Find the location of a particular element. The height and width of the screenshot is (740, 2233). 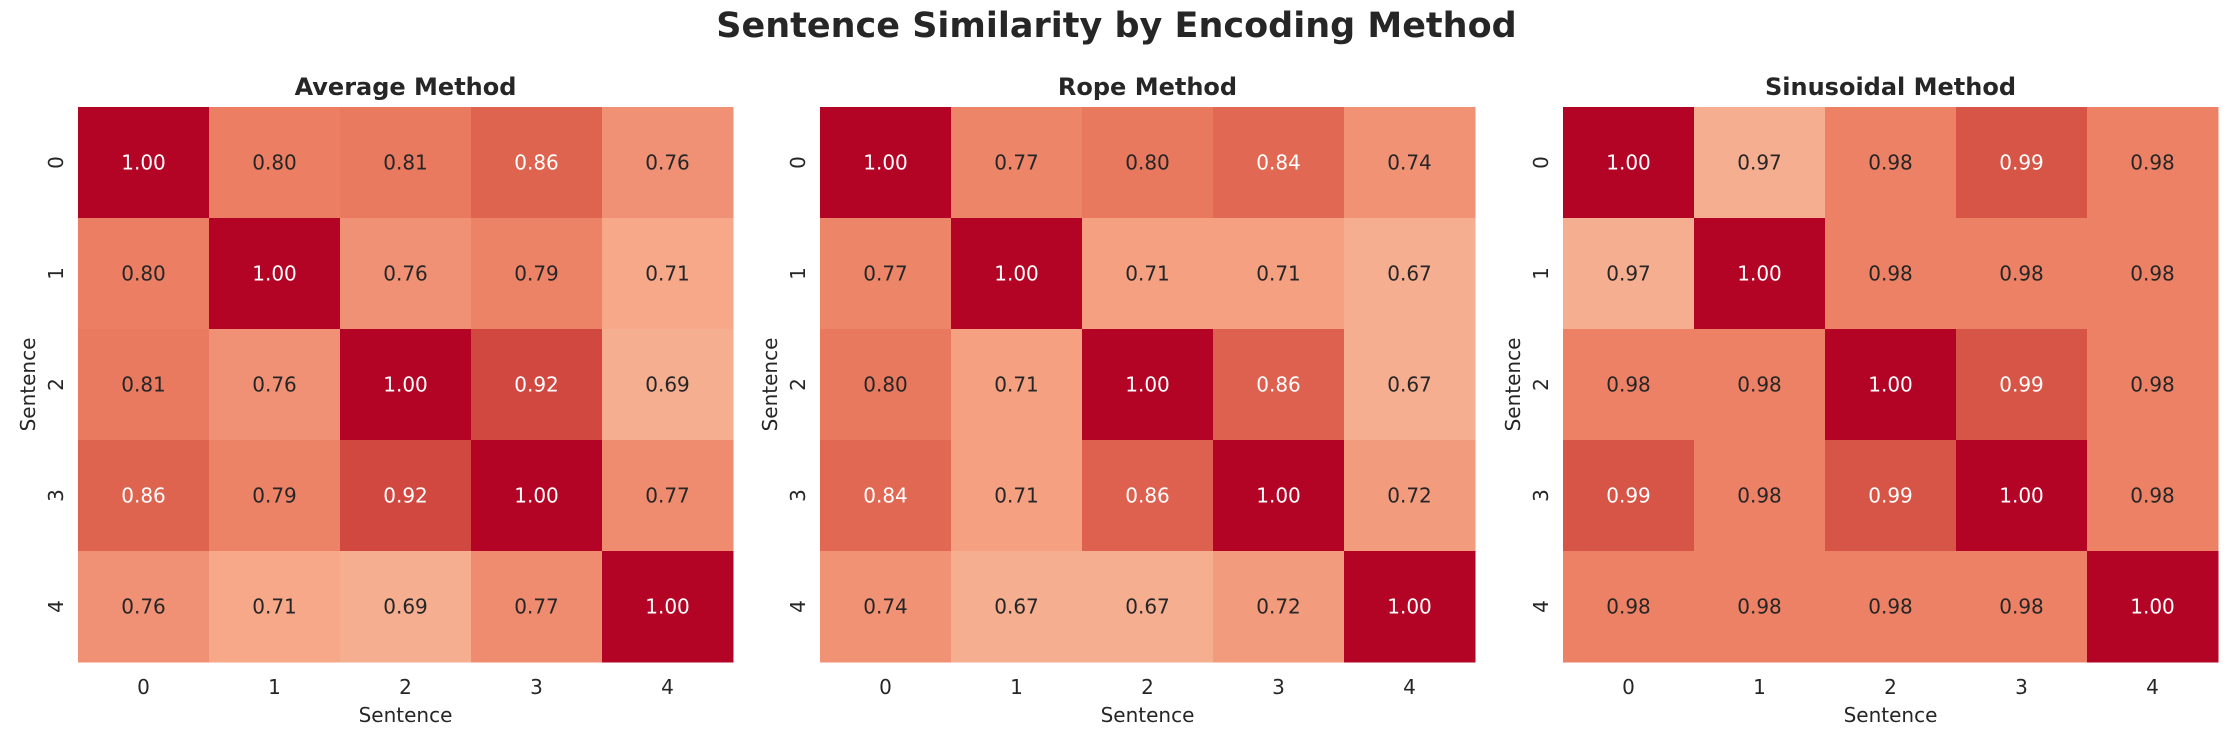

figure-title: Sentence Similarity by Encoding Method is located at coordinates (1116, 26).